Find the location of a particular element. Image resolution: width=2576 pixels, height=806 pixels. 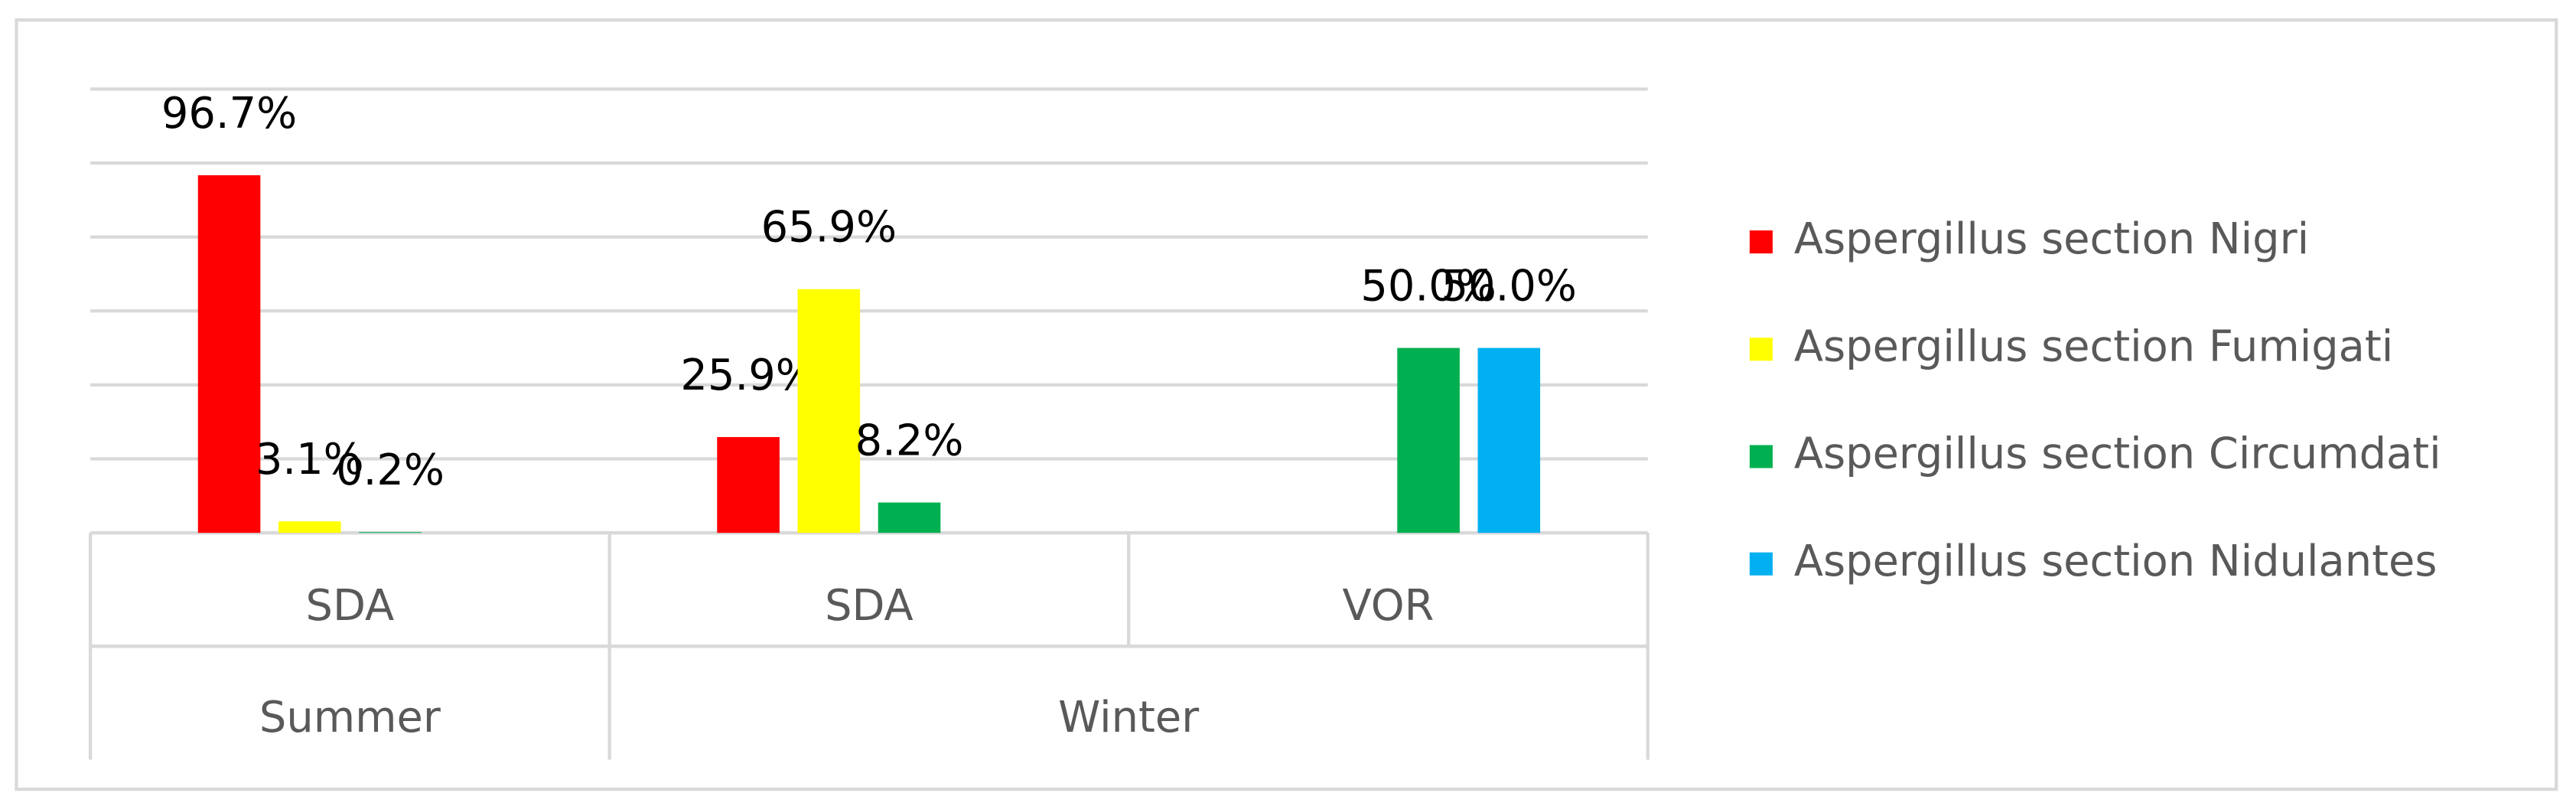

data-label: 96.7% is located at coordinates (229, 114).